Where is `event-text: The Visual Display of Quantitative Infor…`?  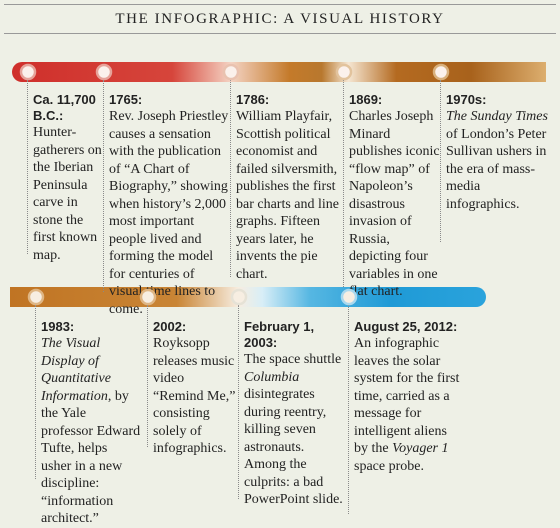 event-text: The Visual Display of Quantitative Infor… is located at coordinates (76, 370).